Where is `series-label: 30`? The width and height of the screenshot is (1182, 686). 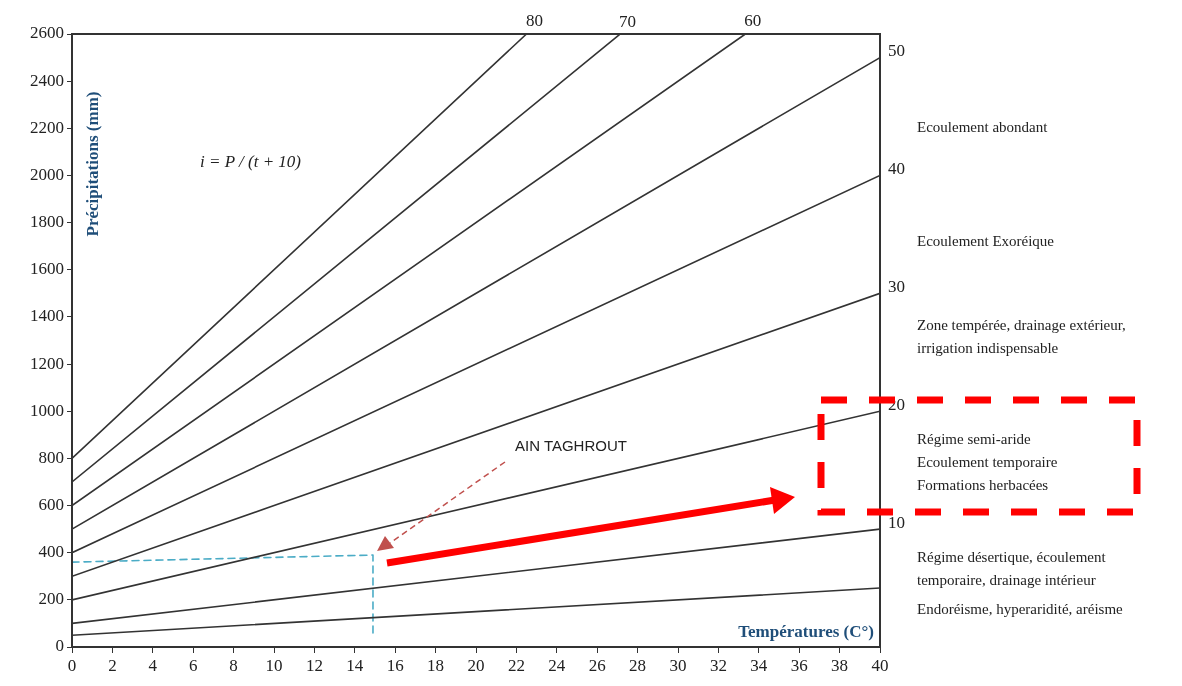 series-label: 30 is located at coordinates (896, 286).